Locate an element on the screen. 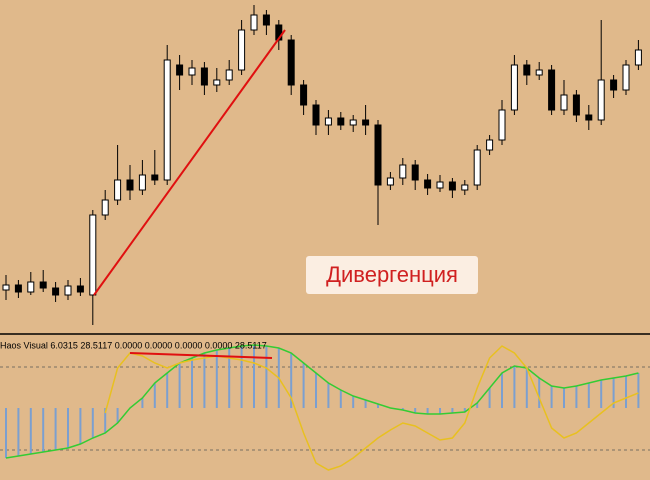 This screenshot has width=650, height=480. trend-line is located at coordinates (201, 355).